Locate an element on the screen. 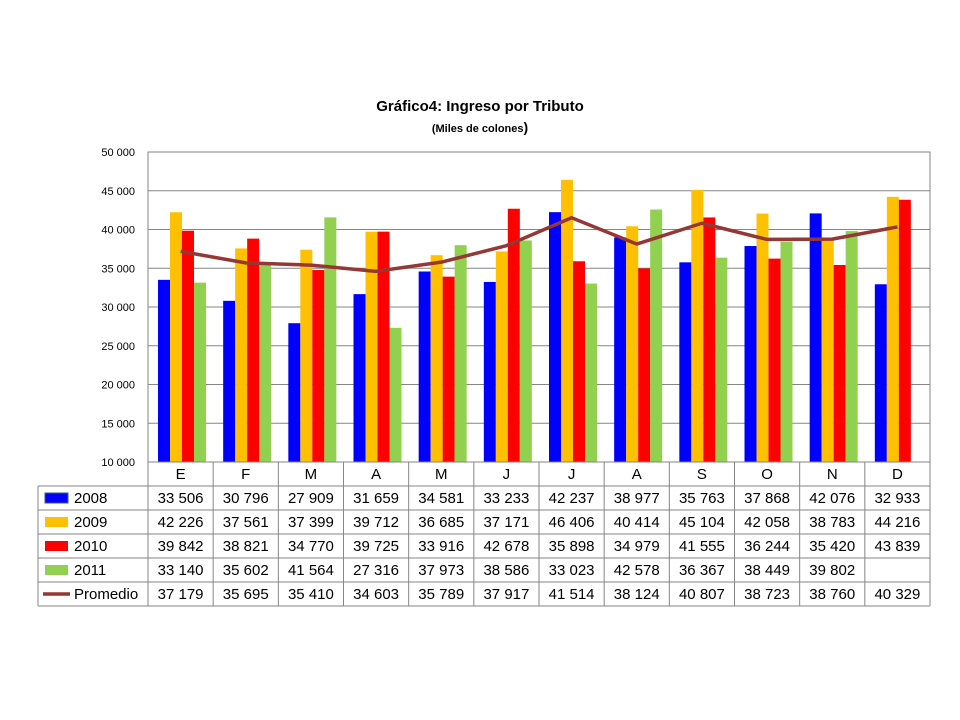 The image size is (960, 720). y-tick-label: 10 000 is located at coordinates (118, 463).